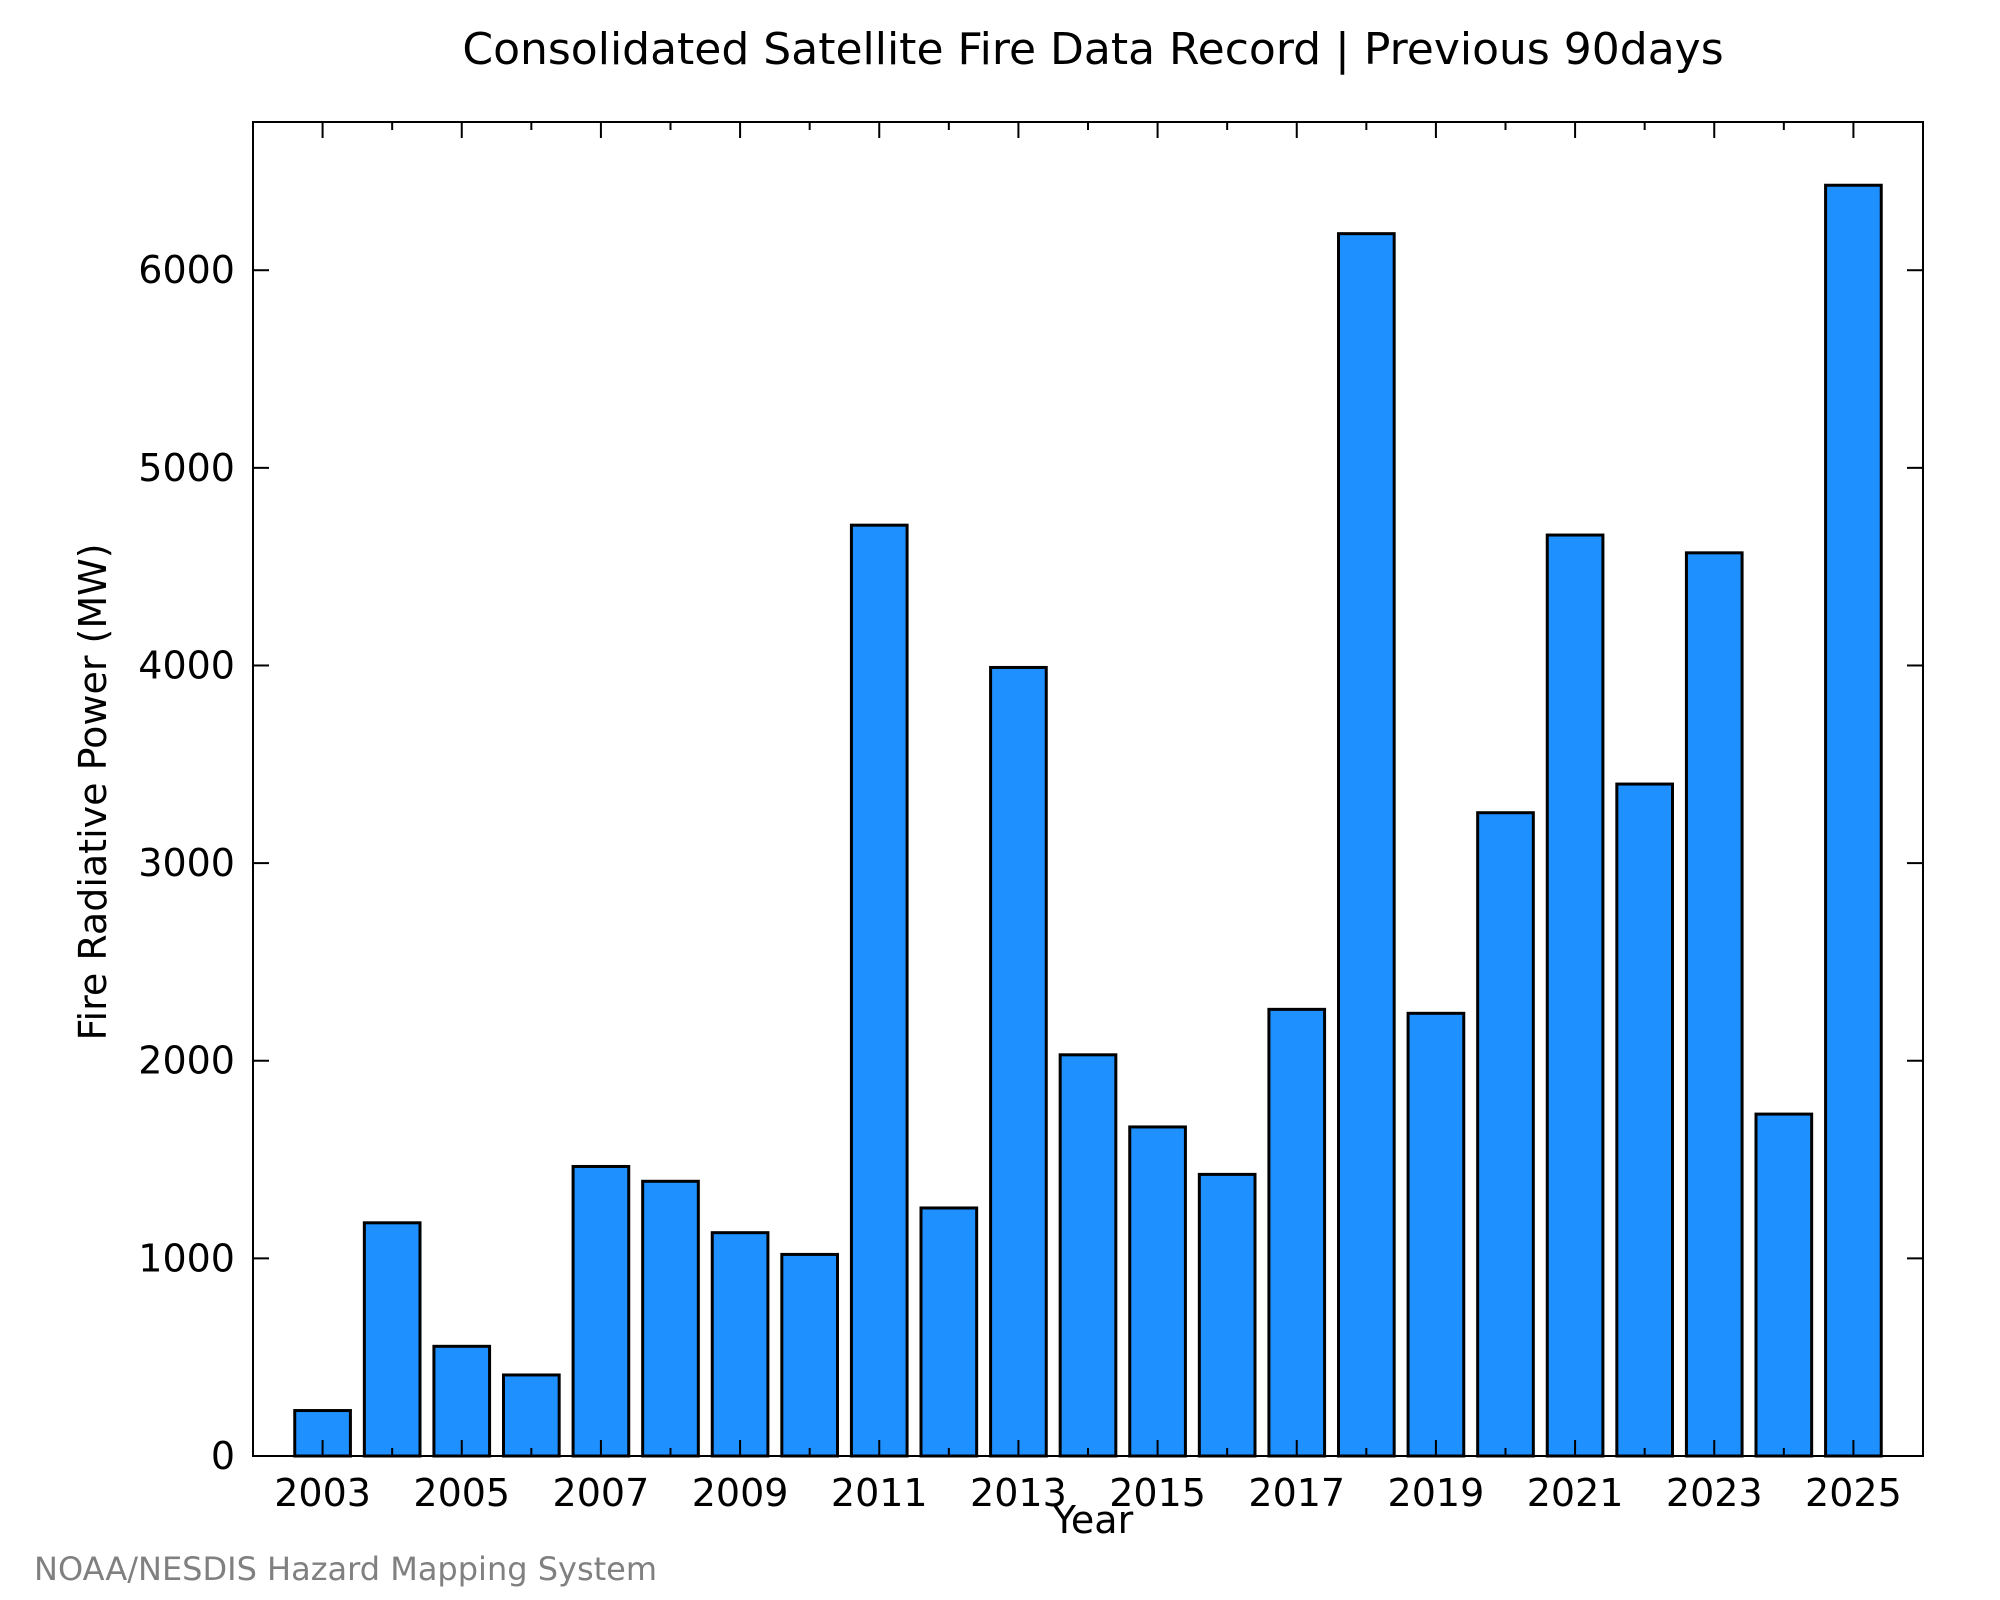 The image size is (2000, 1600). I want to click on y-tick-label: 6000, so click(186, 270).